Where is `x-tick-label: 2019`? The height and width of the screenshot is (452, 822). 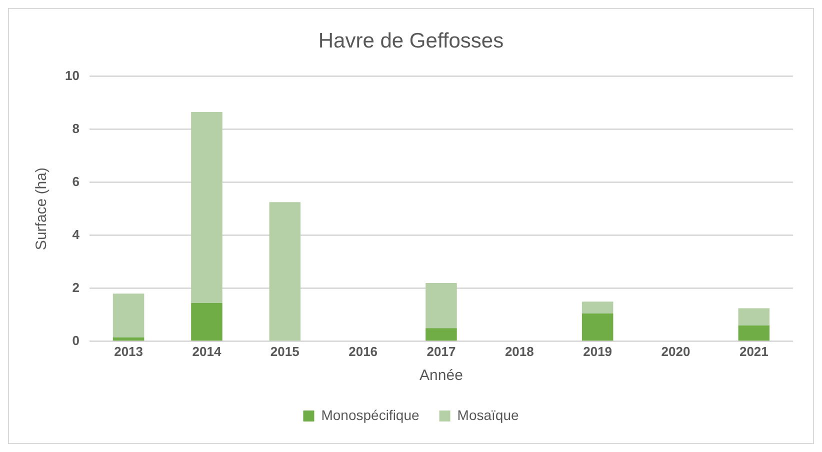
x-tick-label: 2019 is located at coordinates (597, 351).